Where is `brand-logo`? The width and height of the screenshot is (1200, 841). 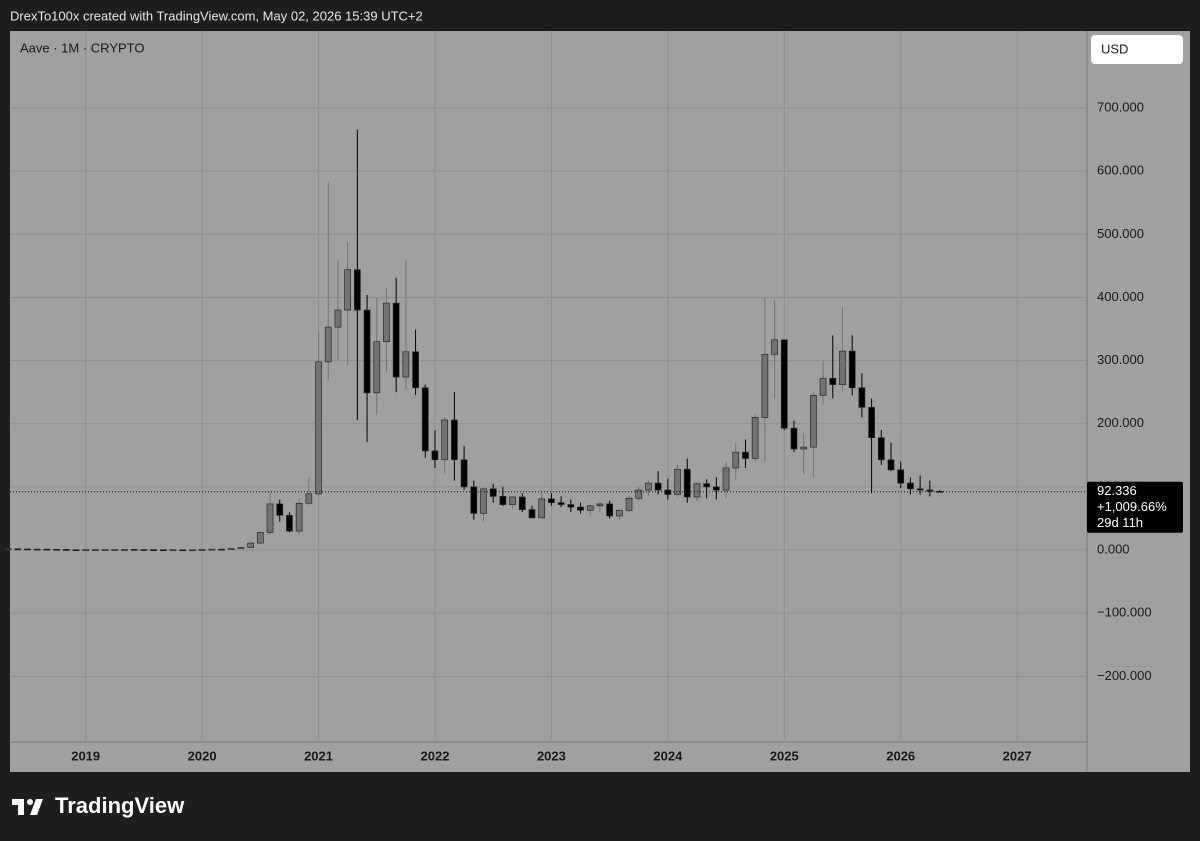 brand-logo is located at coordinates (27, 807).